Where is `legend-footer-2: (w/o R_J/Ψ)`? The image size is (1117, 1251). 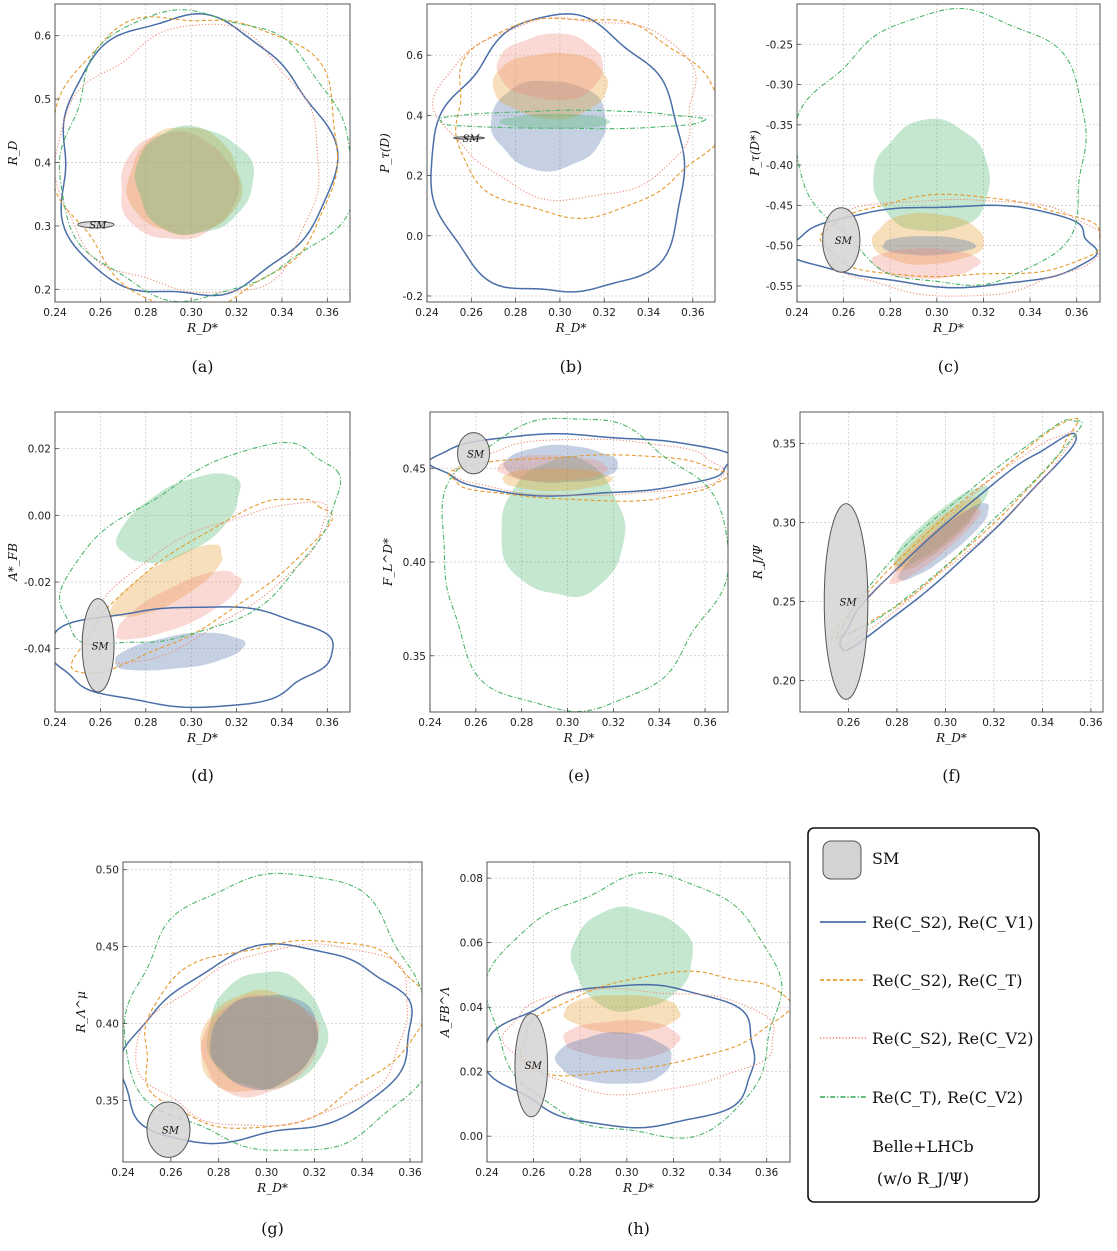
legend-footer-2: (w/o R_J/Ψ) is located at coordinates (923, 1178).